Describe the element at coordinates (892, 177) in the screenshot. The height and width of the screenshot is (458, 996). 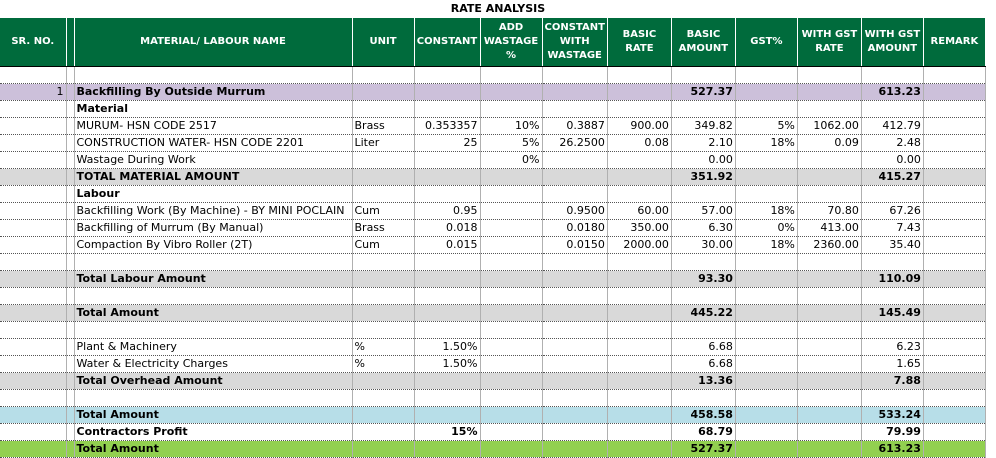
I see `cell-gst-amount: 415.27` at that location.